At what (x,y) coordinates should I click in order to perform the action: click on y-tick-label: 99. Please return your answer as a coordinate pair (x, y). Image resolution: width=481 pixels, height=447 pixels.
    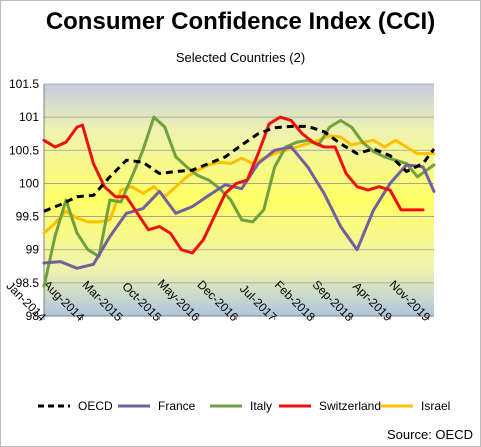
    Looking at the image, I should click on (33, 250).